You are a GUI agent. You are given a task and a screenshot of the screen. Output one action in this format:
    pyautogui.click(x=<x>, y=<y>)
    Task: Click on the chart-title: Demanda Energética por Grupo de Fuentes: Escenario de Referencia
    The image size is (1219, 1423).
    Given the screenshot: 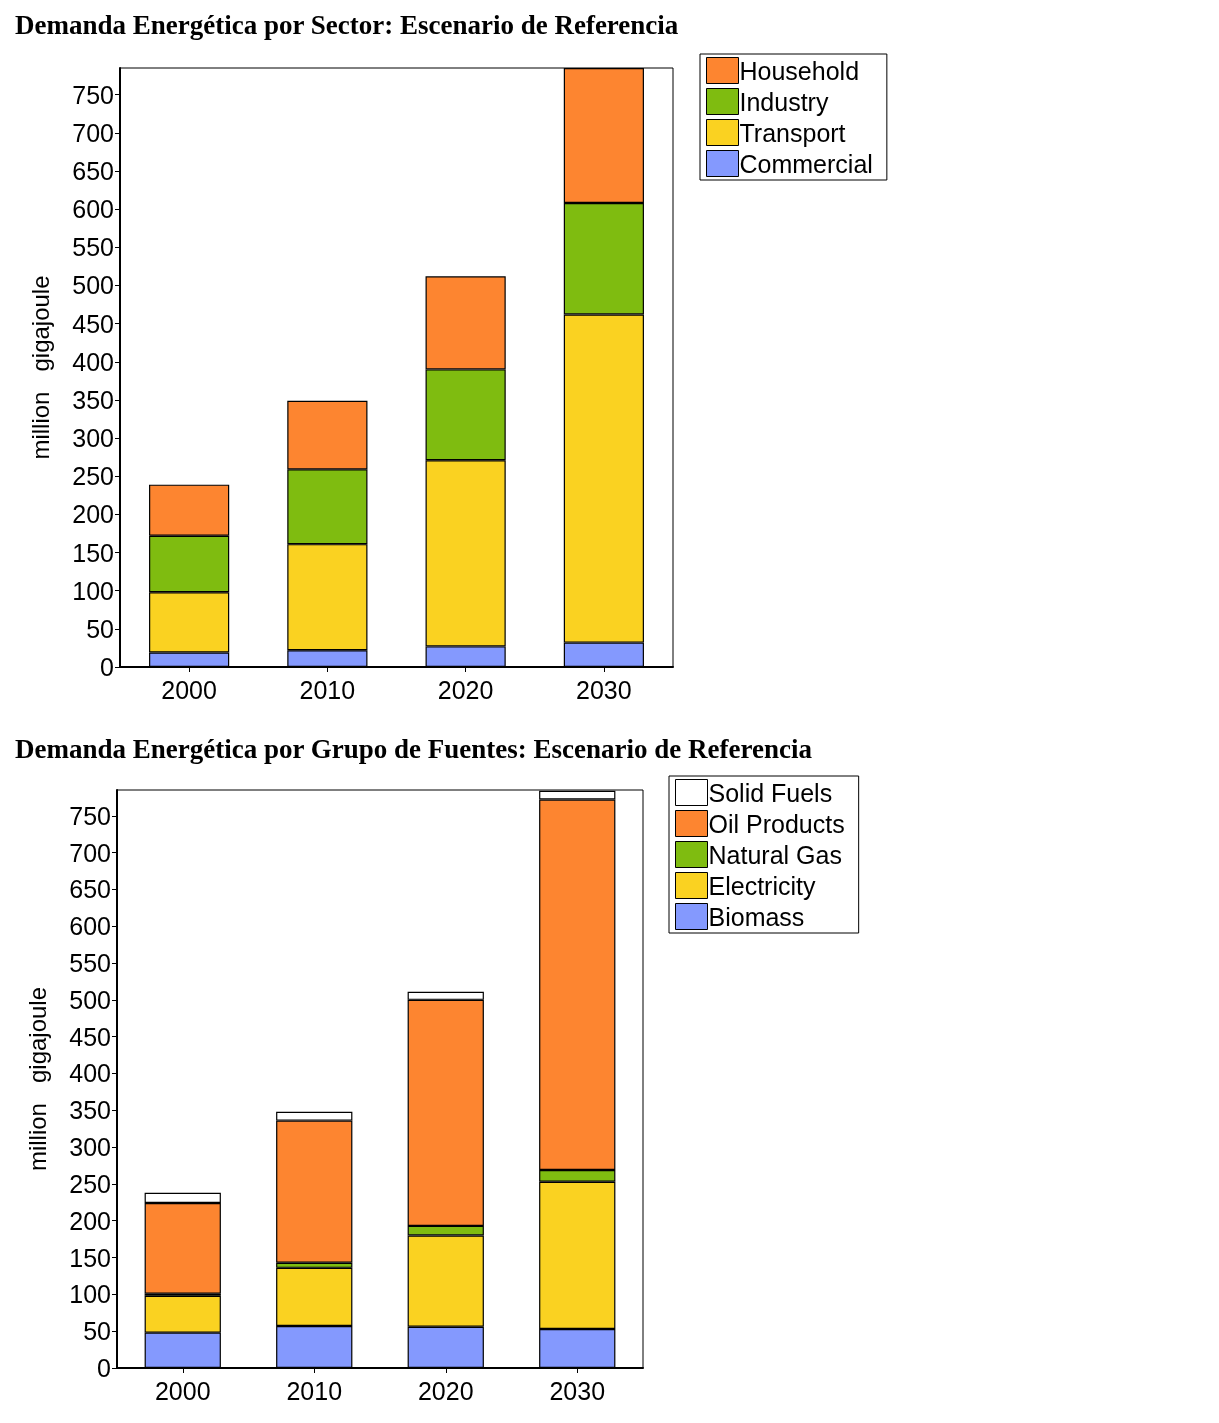 What is the action you would take?
    pyautogui.click(x=414, y=748)
    